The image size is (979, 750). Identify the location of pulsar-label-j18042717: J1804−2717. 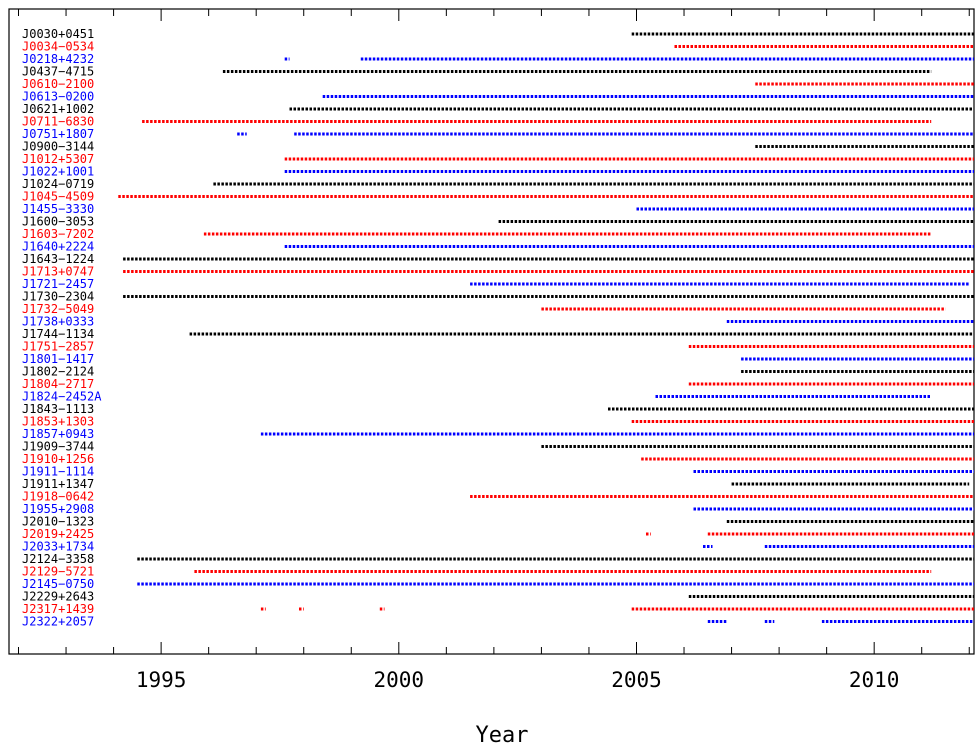
(58, 384).